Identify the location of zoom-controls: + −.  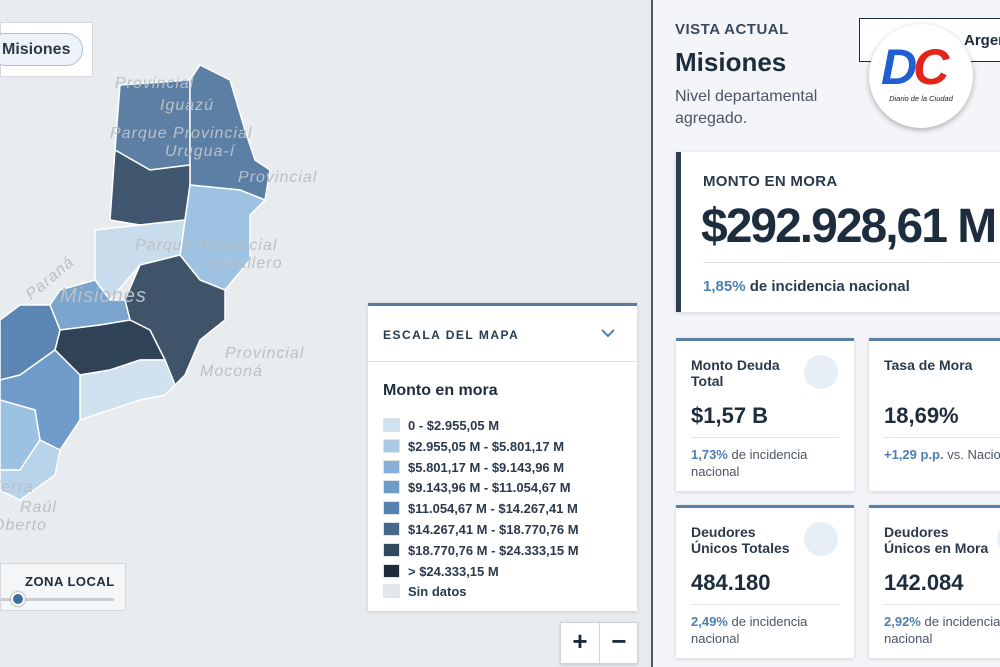
(599, 643).